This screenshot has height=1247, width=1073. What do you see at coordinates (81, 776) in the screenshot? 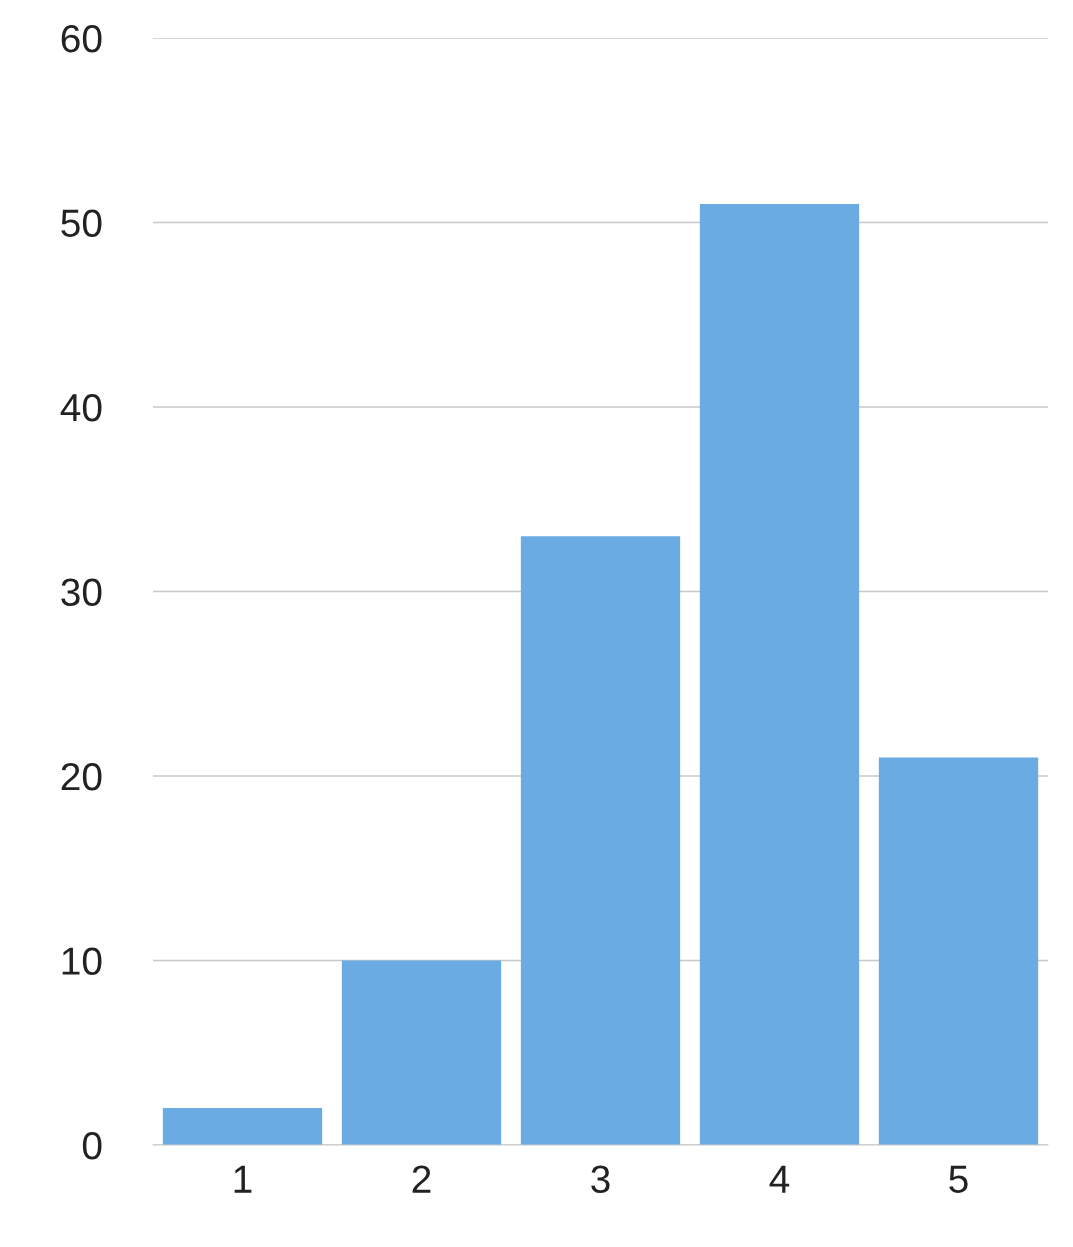
I see `y-tick-label: 20` at bounding box center [81, 776].